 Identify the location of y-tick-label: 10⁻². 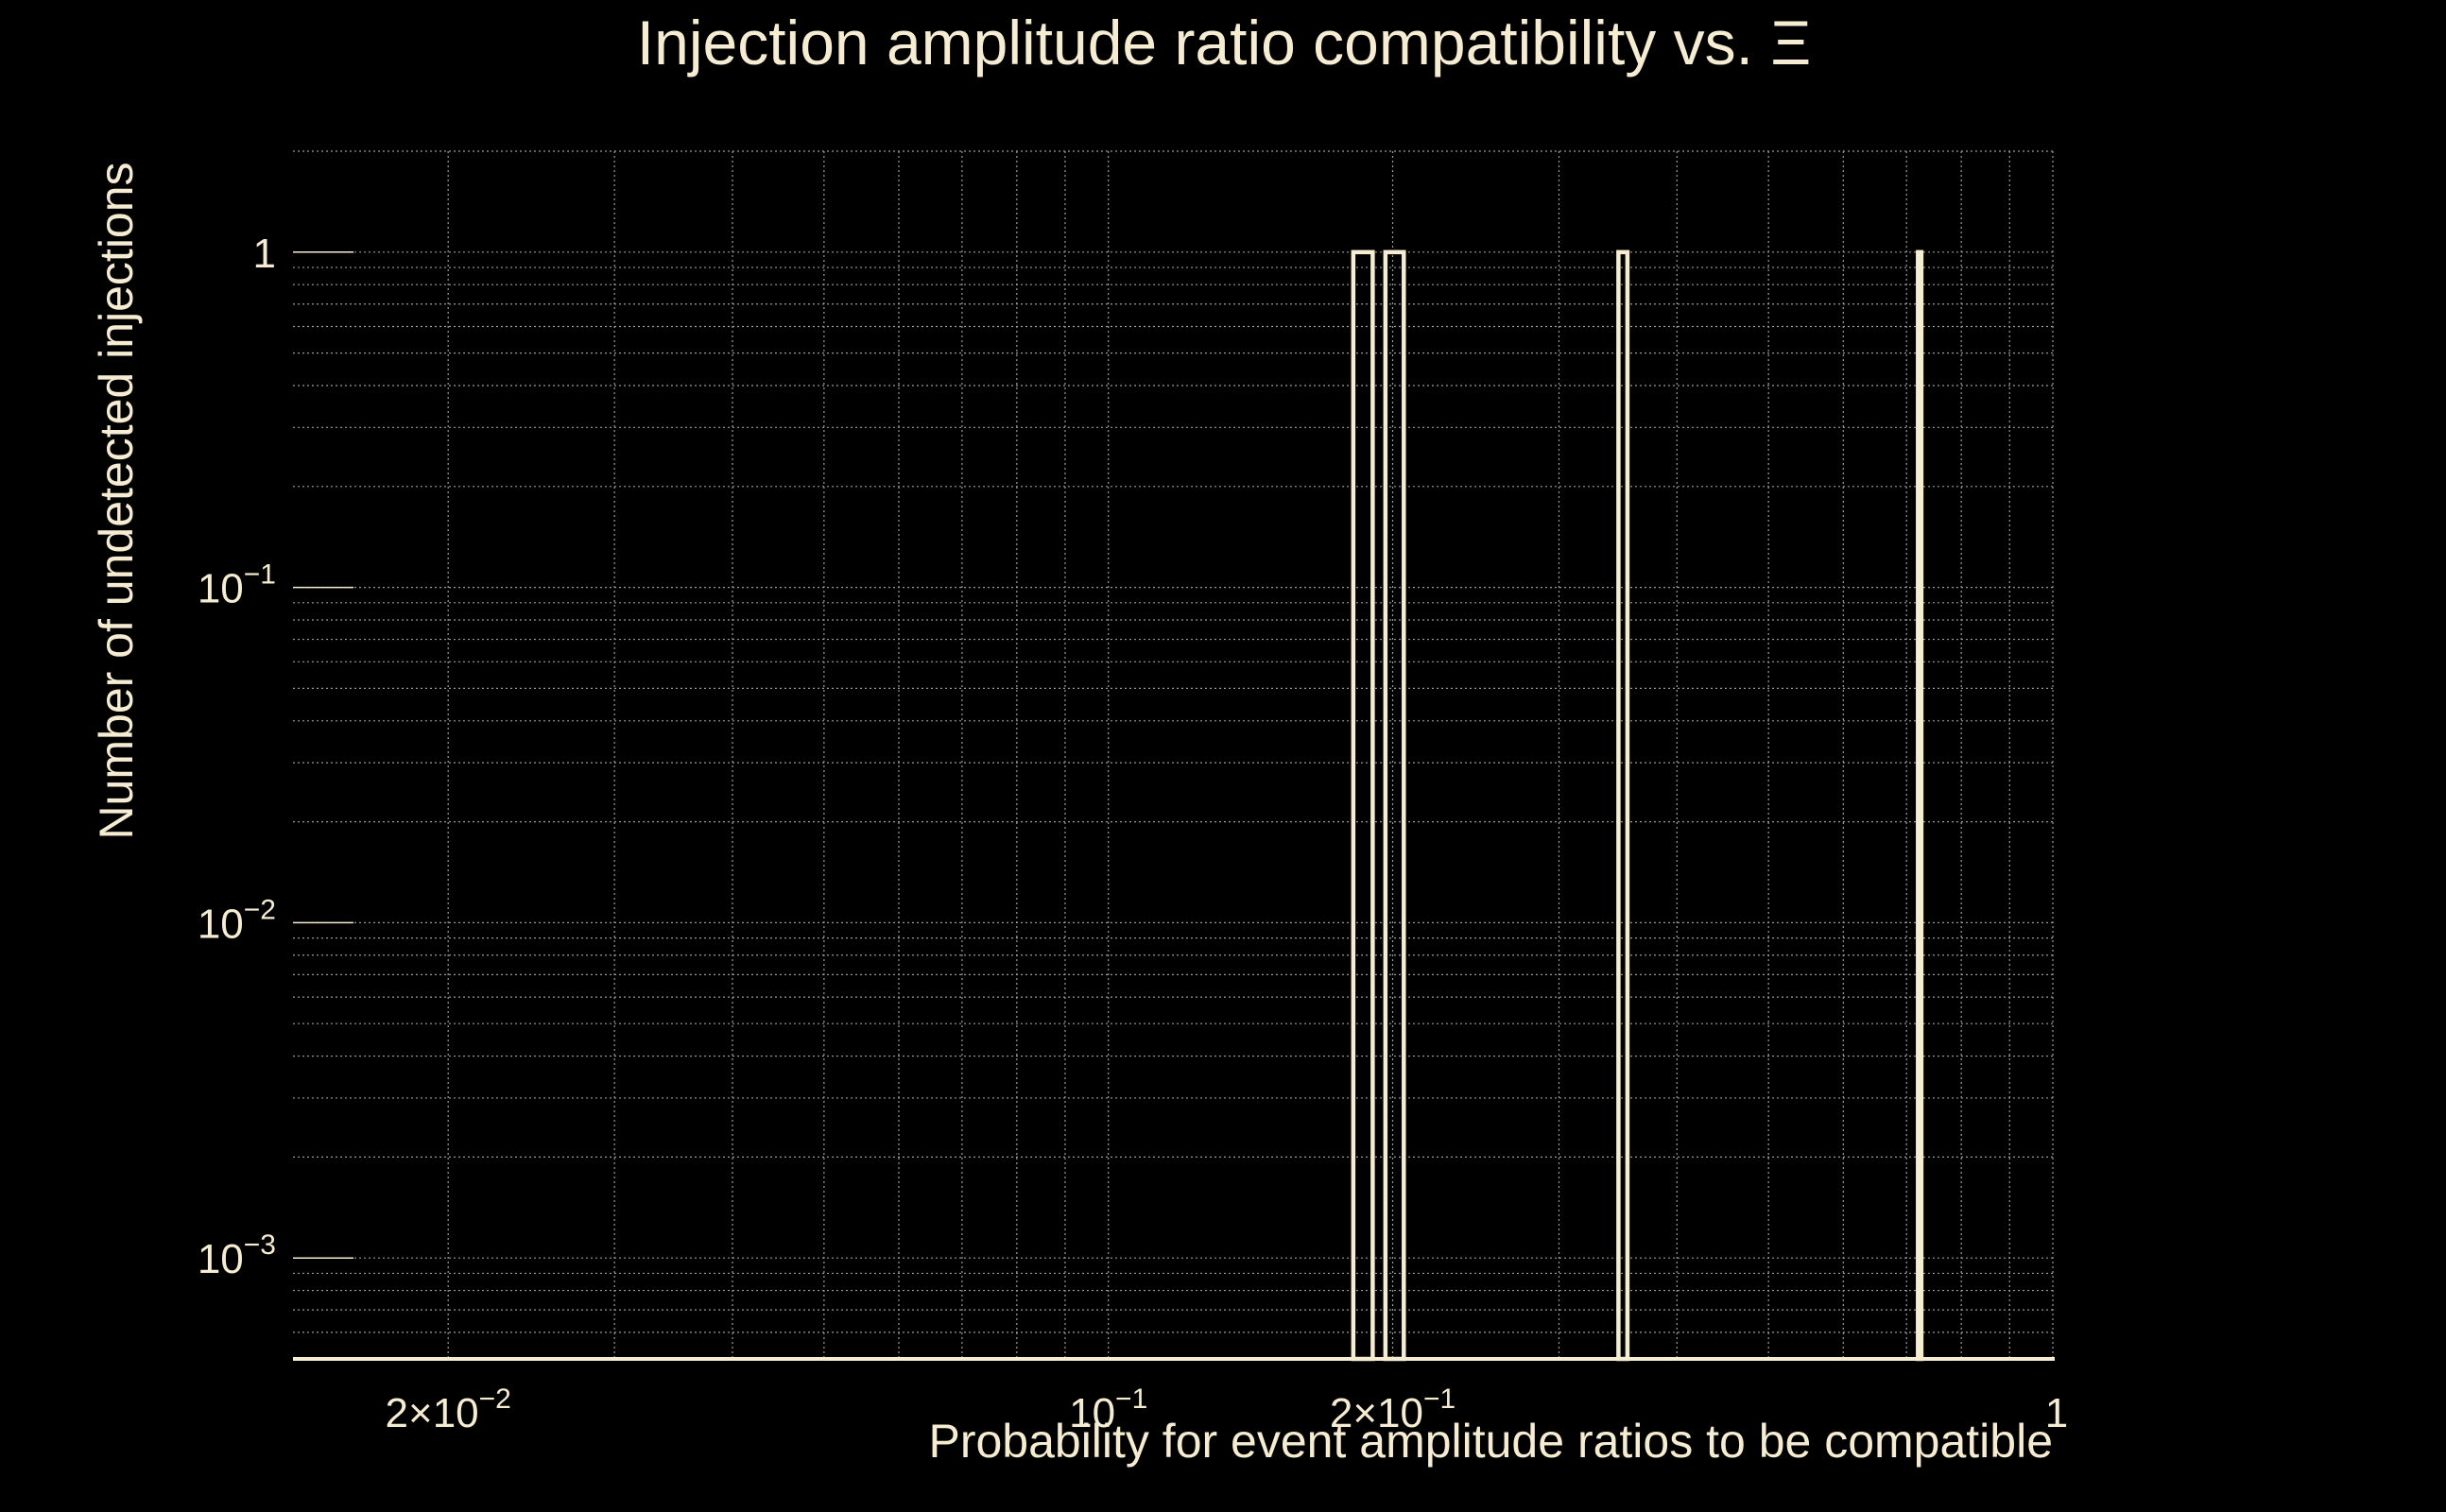
(237, 920).